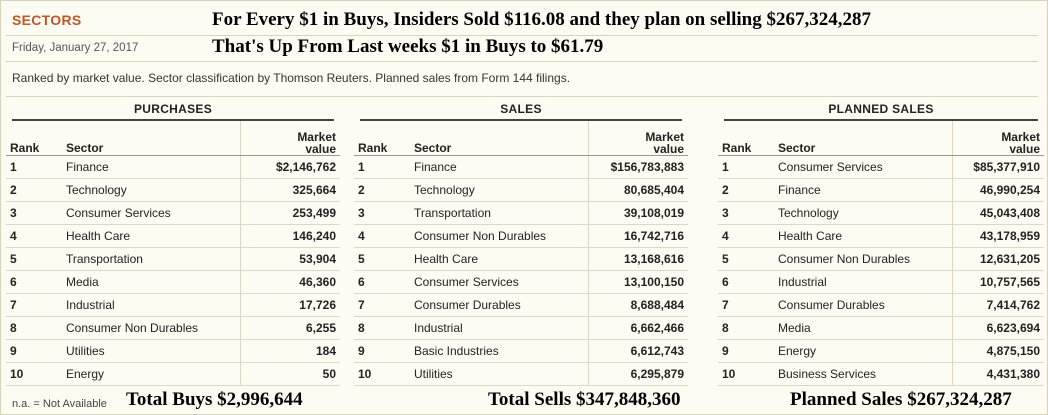 The height and width of the screenshot is (415, 1048). What do you see at coordinates (173, 282) in the screenshot?
I see `table-row: 6 Media 46,360` at bounding box center [173, 282].